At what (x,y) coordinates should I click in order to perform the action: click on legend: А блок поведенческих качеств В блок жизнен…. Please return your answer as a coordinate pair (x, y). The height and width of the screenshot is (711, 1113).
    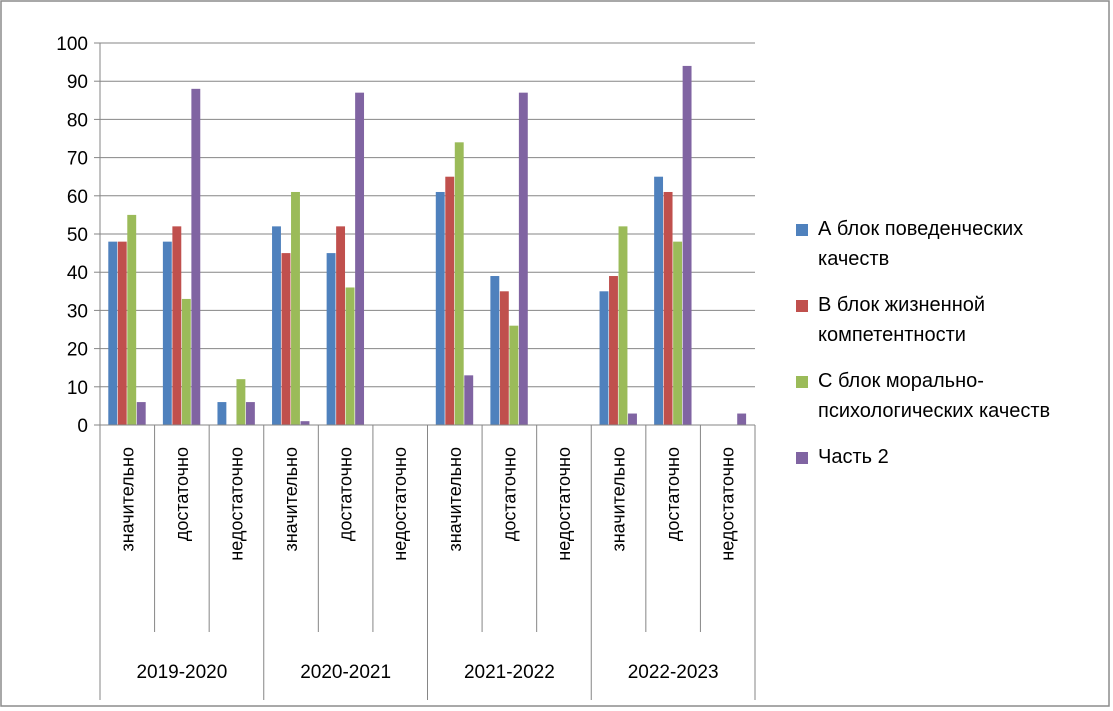
    Looking at the image, I should click on (951, 351).